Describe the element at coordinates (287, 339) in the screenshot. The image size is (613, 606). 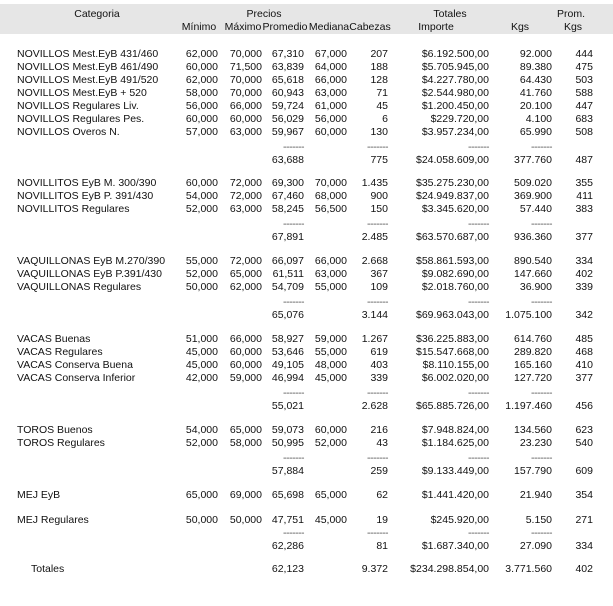
I see `cell-promedio: 58,927` at that location.